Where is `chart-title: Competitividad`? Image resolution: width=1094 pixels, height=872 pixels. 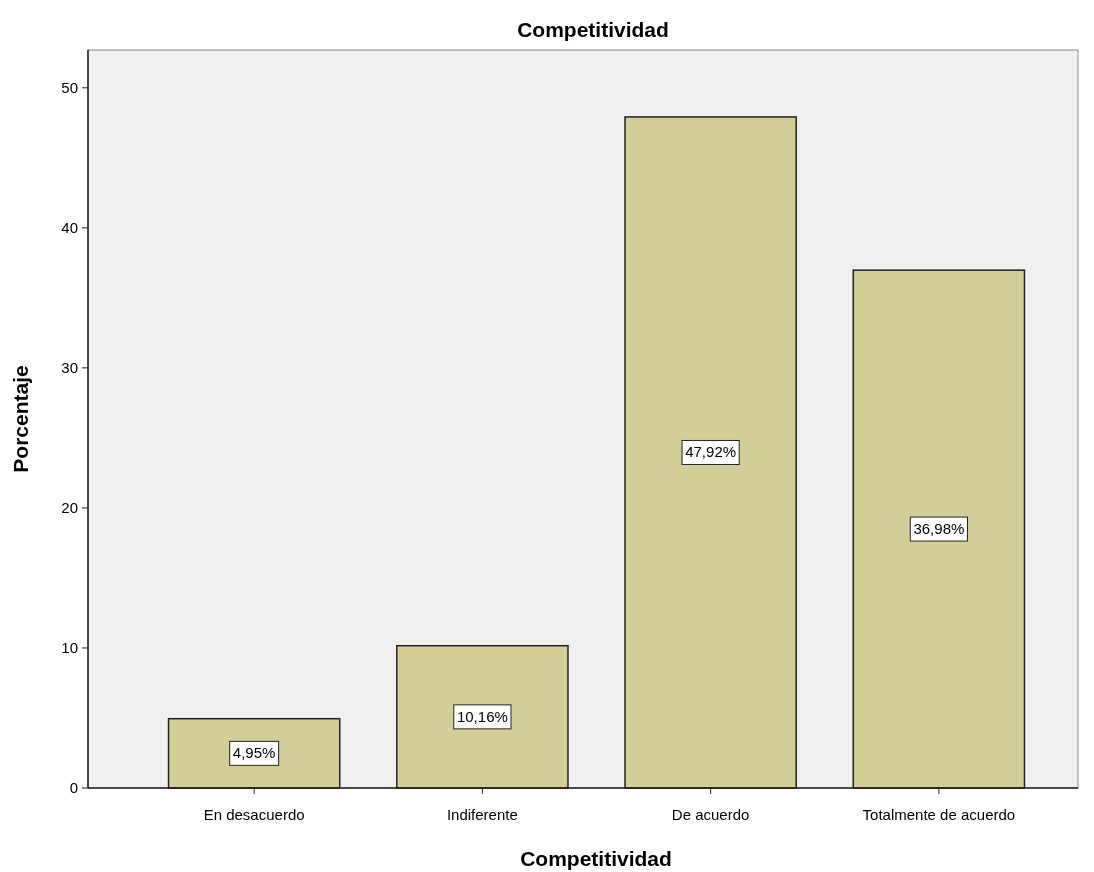
chart-title: Competitividad is located at coordinates (593, 29).